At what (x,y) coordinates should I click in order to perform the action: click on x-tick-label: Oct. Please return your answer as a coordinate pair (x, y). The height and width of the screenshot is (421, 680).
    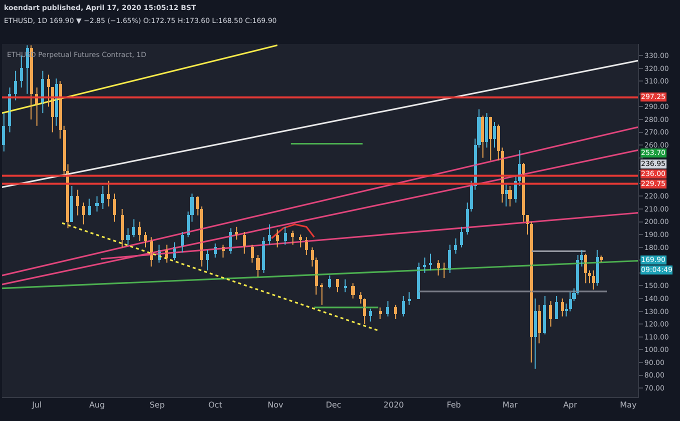
    Looking at the image, I should click on (215, 405).